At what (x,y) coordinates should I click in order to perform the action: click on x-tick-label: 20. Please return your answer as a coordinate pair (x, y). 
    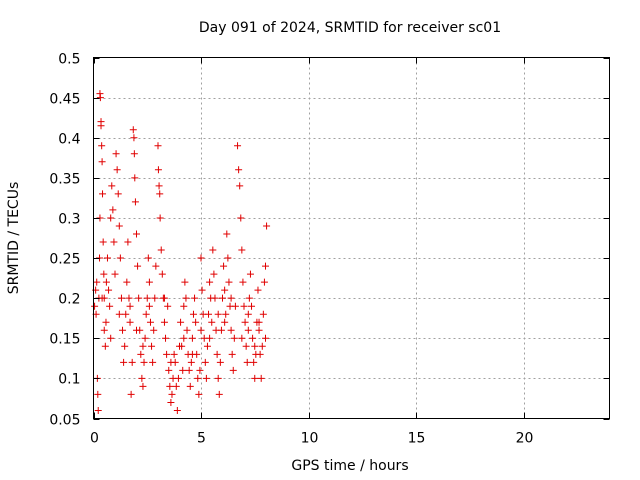
    Looking at the image, I should click on (525, 439).